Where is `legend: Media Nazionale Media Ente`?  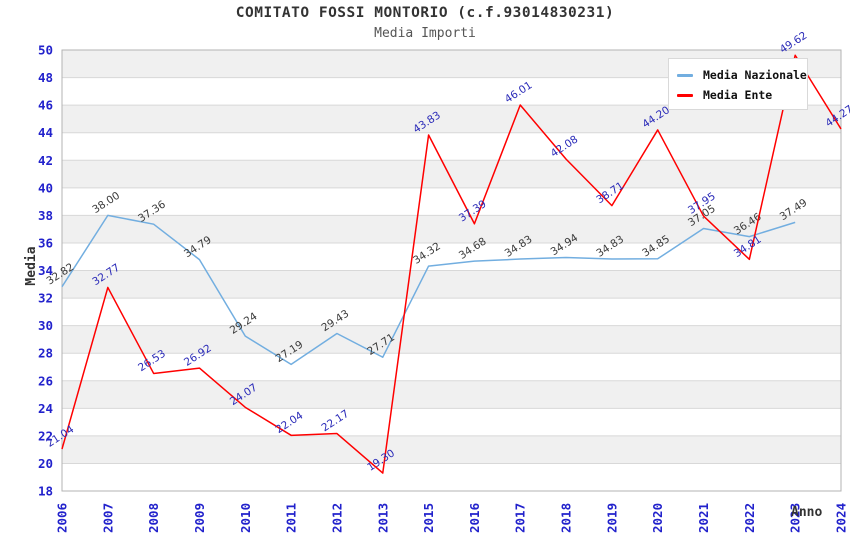 legend: Media Nazionale Media Ente is located at coordinates (738, 84).